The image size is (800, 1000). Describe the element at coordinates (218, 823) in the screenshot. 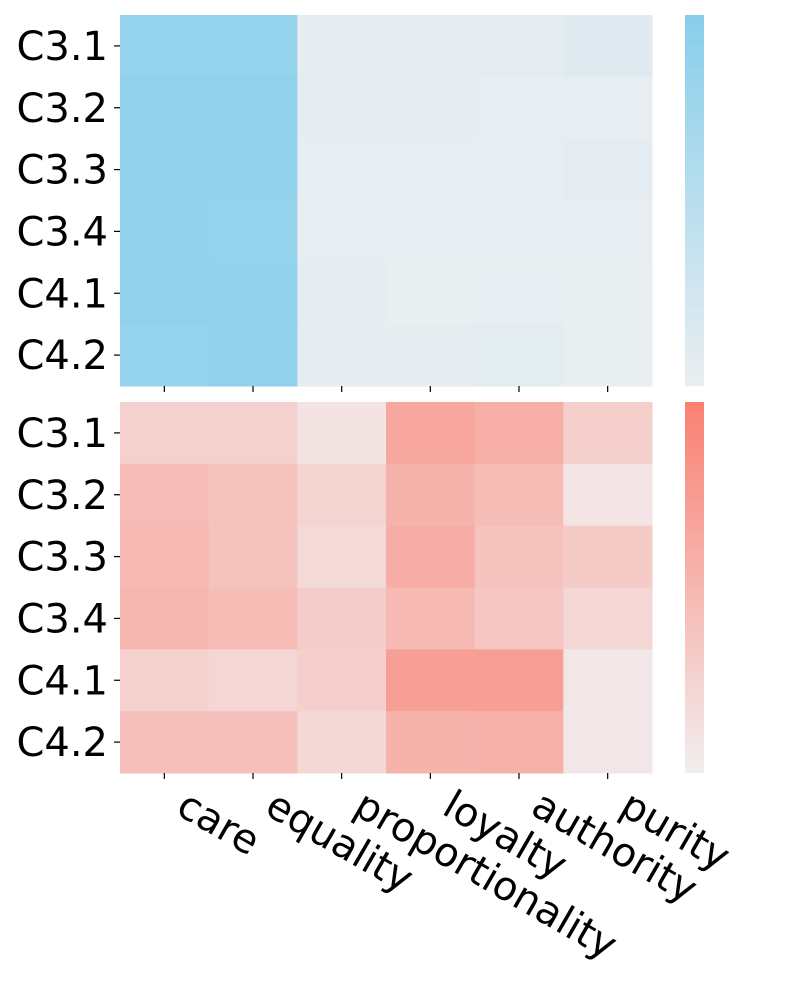

I see `x-tick-label: care` at that location.